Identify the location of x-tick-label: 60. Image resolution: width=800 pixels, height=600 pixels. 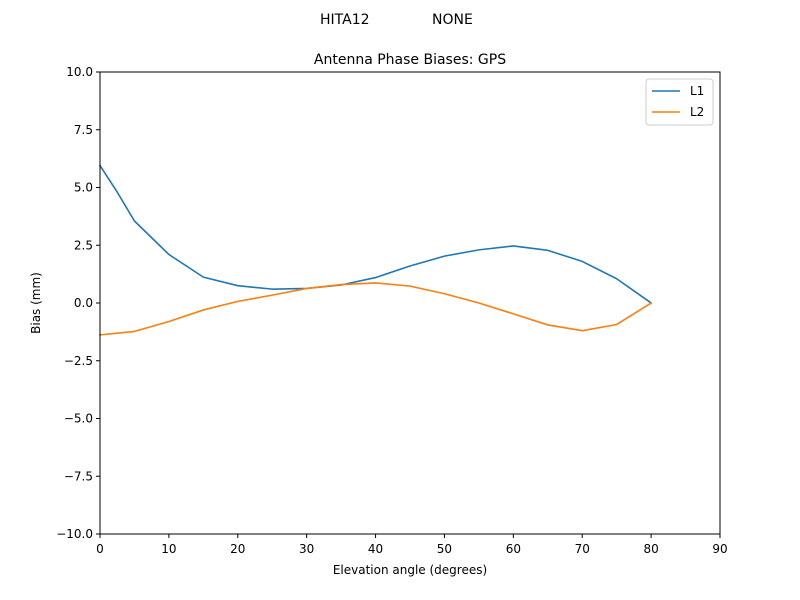
(513, 549).